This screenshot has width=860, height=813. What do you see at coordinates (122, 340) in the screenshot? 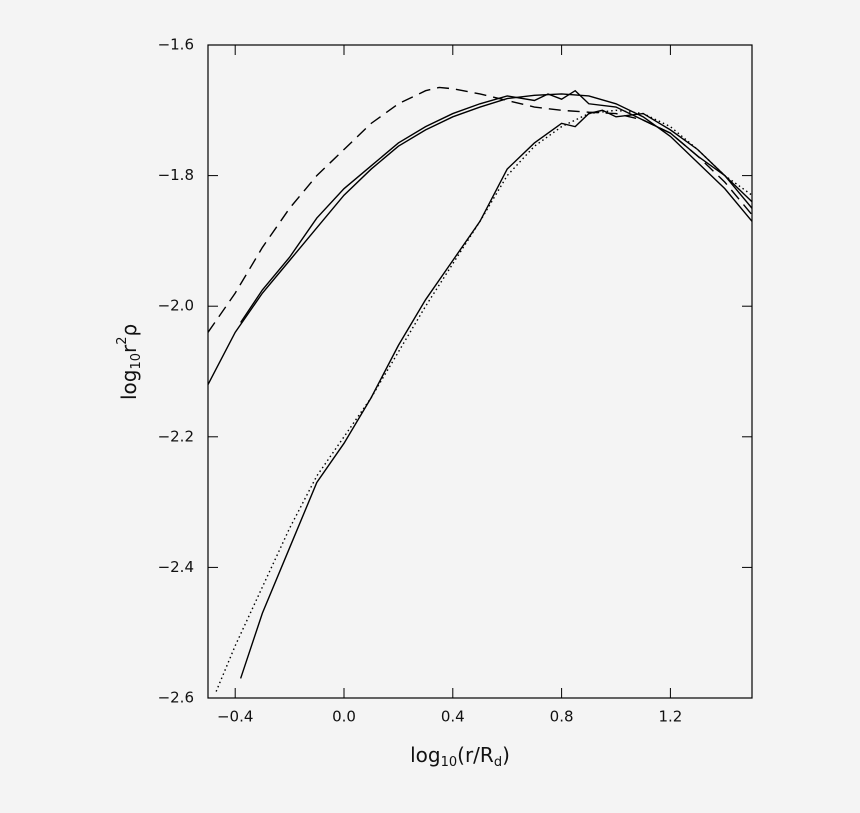
I see `y-label-power: 2` at bounding box center [122, 340].